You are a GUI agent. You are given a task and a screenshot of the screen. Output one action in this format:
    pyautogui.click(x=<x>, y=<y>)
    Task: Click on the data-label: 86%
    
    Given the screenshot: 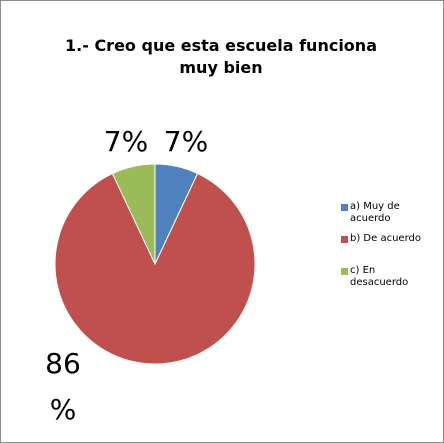 What is the action you would take?
    pyautogui.click(x=63, y=386)
    